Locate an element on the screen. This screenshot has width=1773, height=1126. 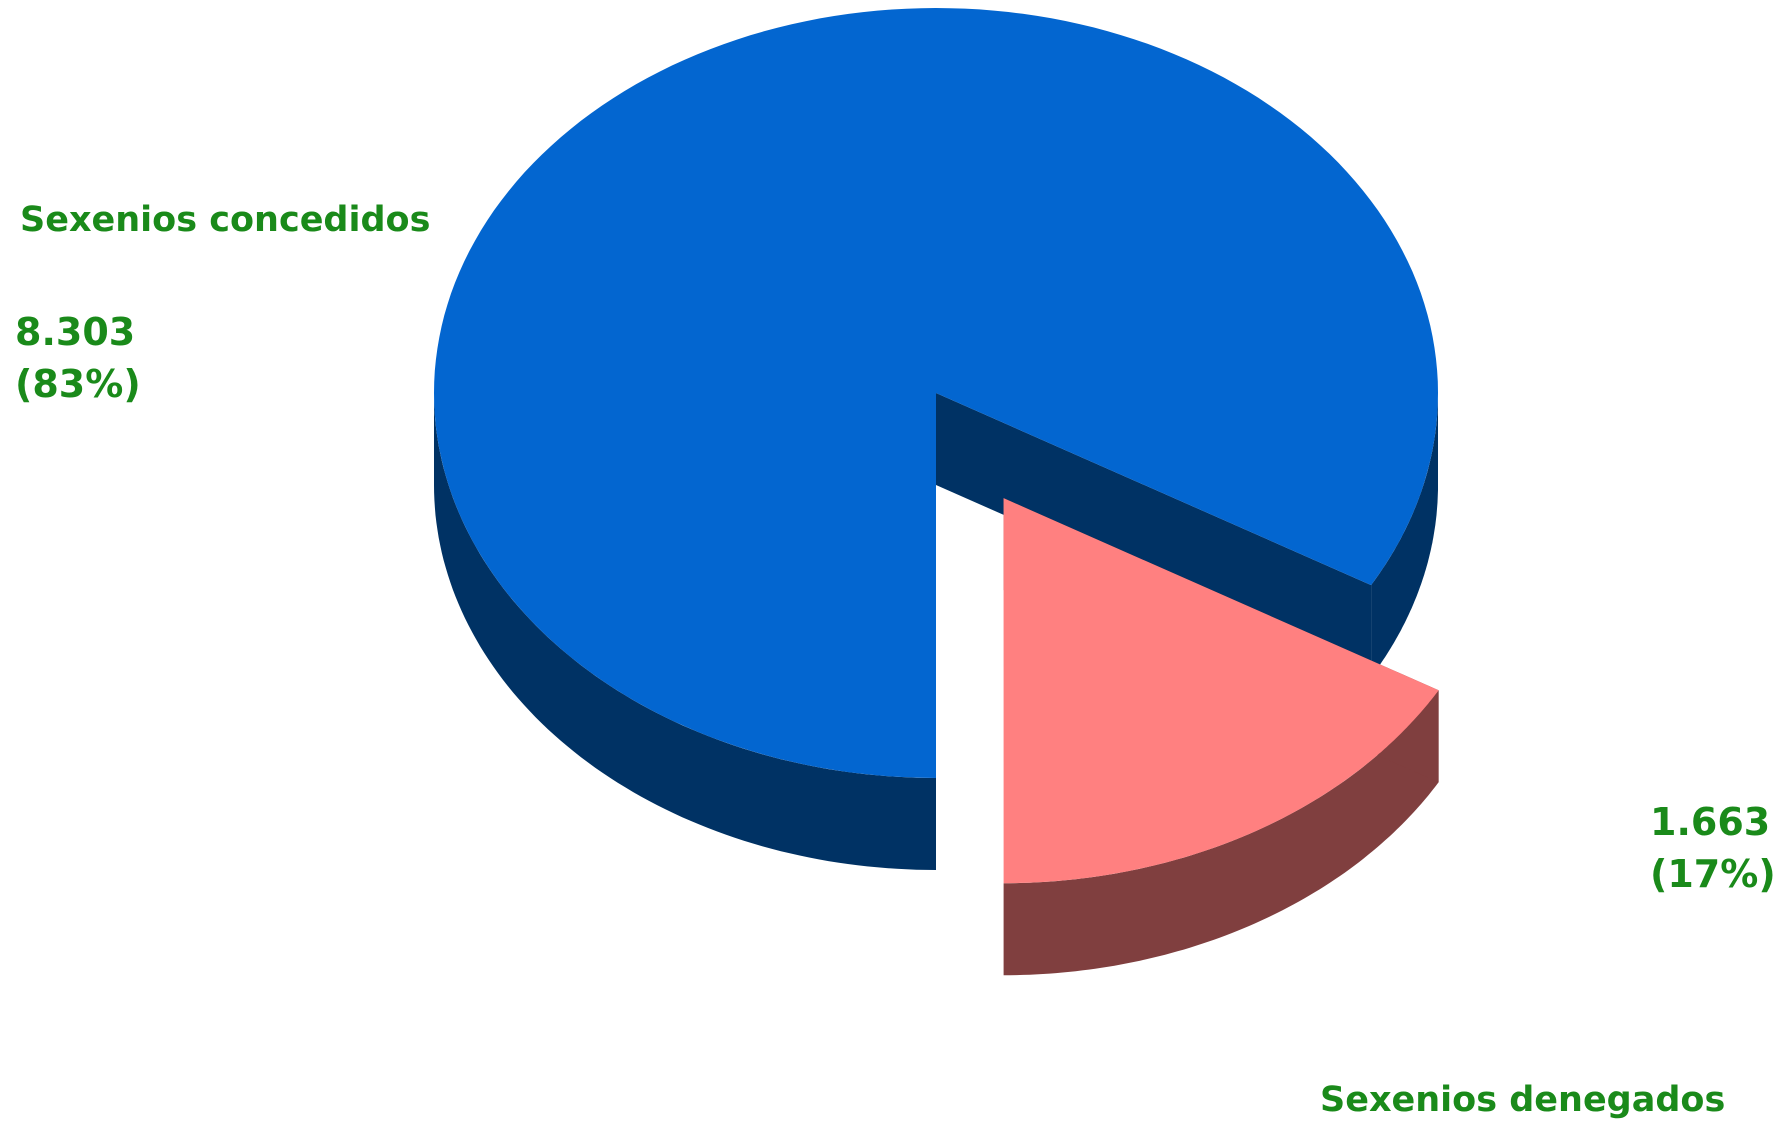
label-concedidos-value: 8.303 is located at coordinates (75, 332).